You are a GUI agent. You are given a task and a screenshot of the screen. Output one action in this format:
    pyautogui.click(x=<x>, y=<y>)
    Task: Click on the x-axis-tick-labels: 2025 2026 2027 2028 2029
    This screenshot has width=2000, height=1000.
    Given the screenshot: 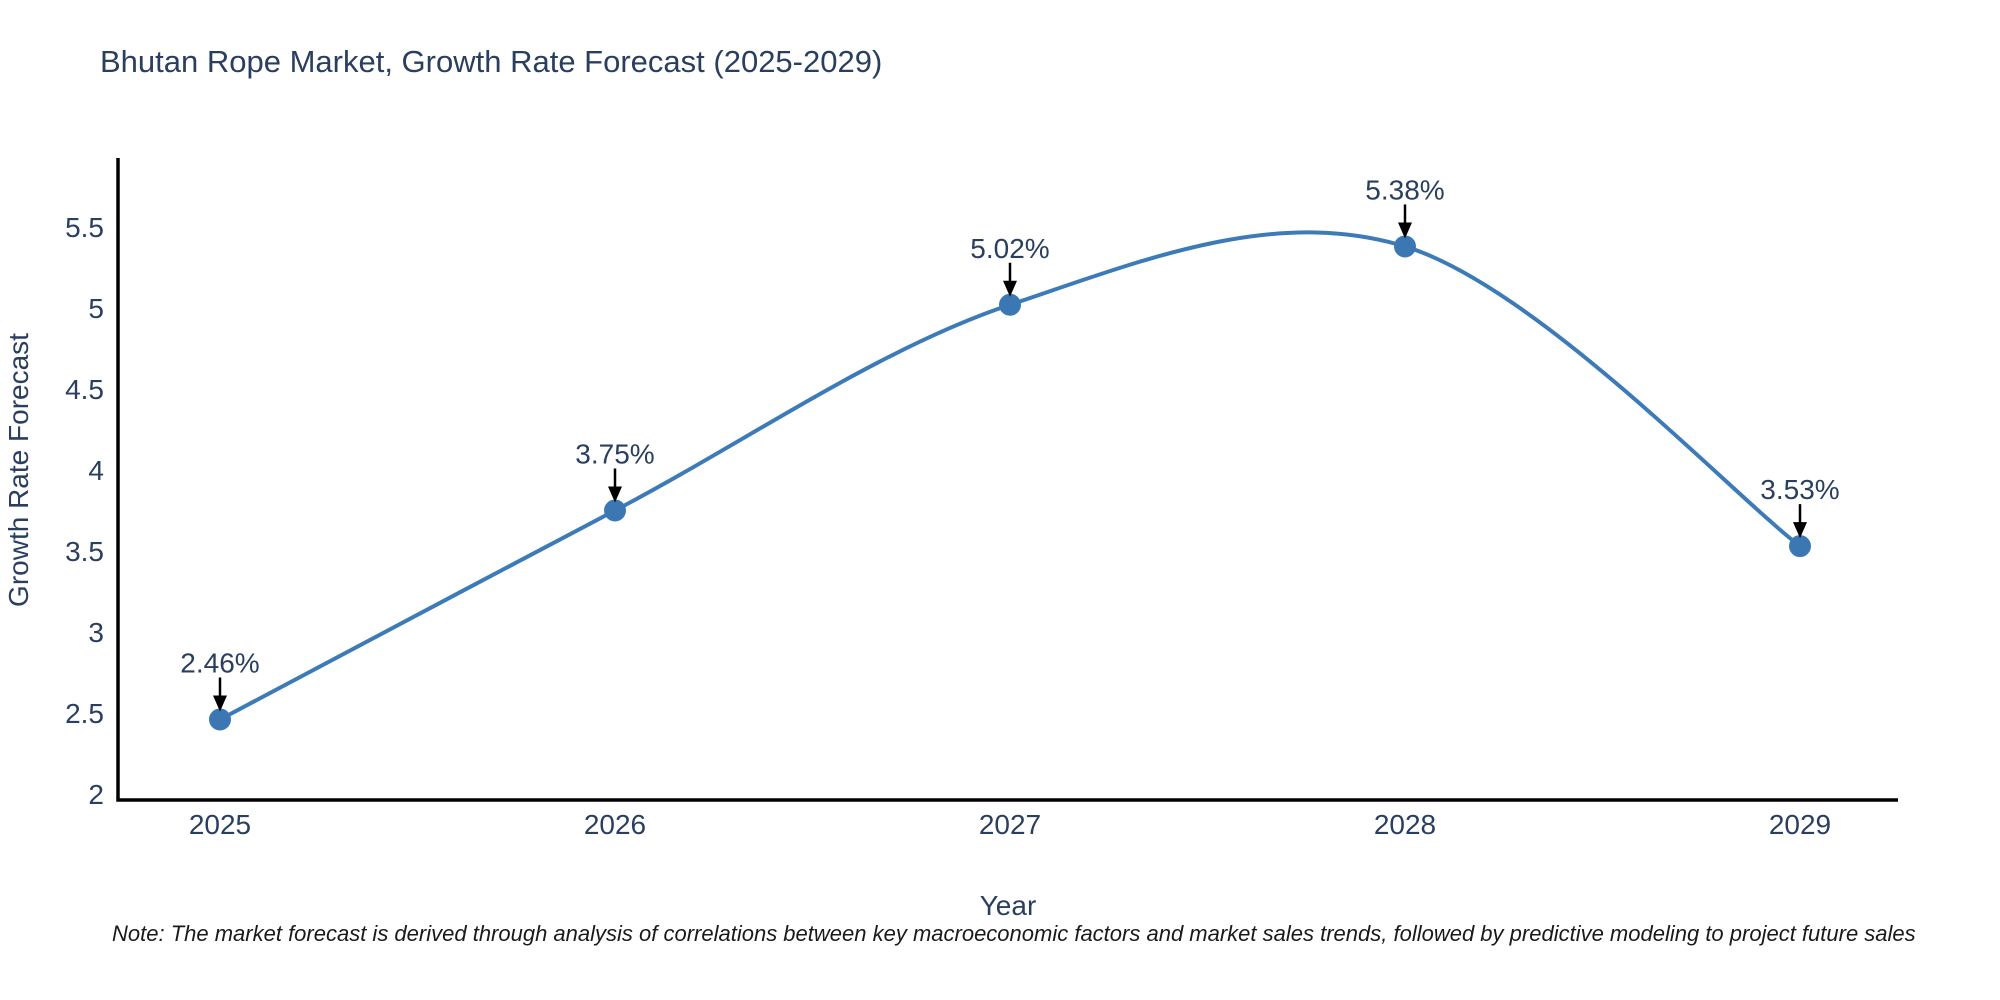 What is the action you would take?
    pyautogui.click(x=1010, y=824)
    